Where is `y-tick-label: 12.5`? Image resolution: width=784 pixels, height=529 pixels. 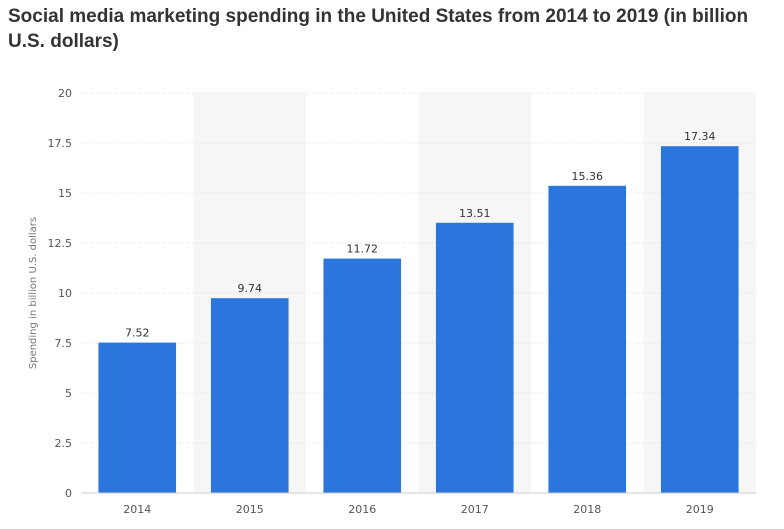 y-tick-label: 12.5 is located at coordinates (60, 243).